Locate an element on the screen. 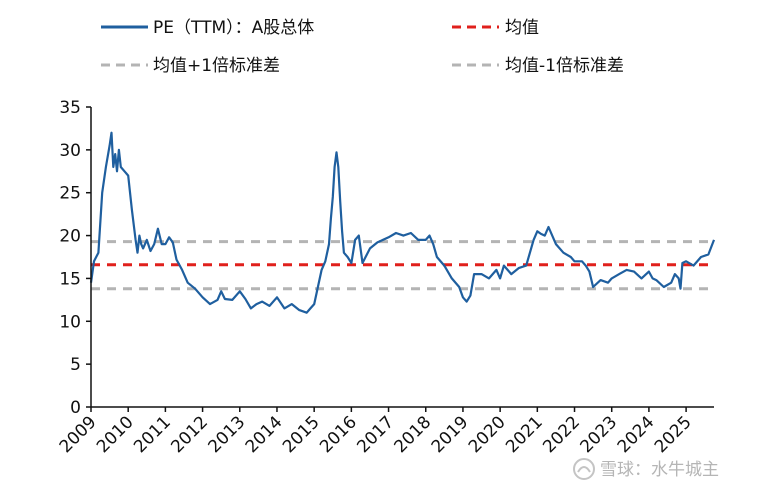 This screenshot has width=780, height=500. x-tick-label: 2019 is located at coordinates (450, 434).